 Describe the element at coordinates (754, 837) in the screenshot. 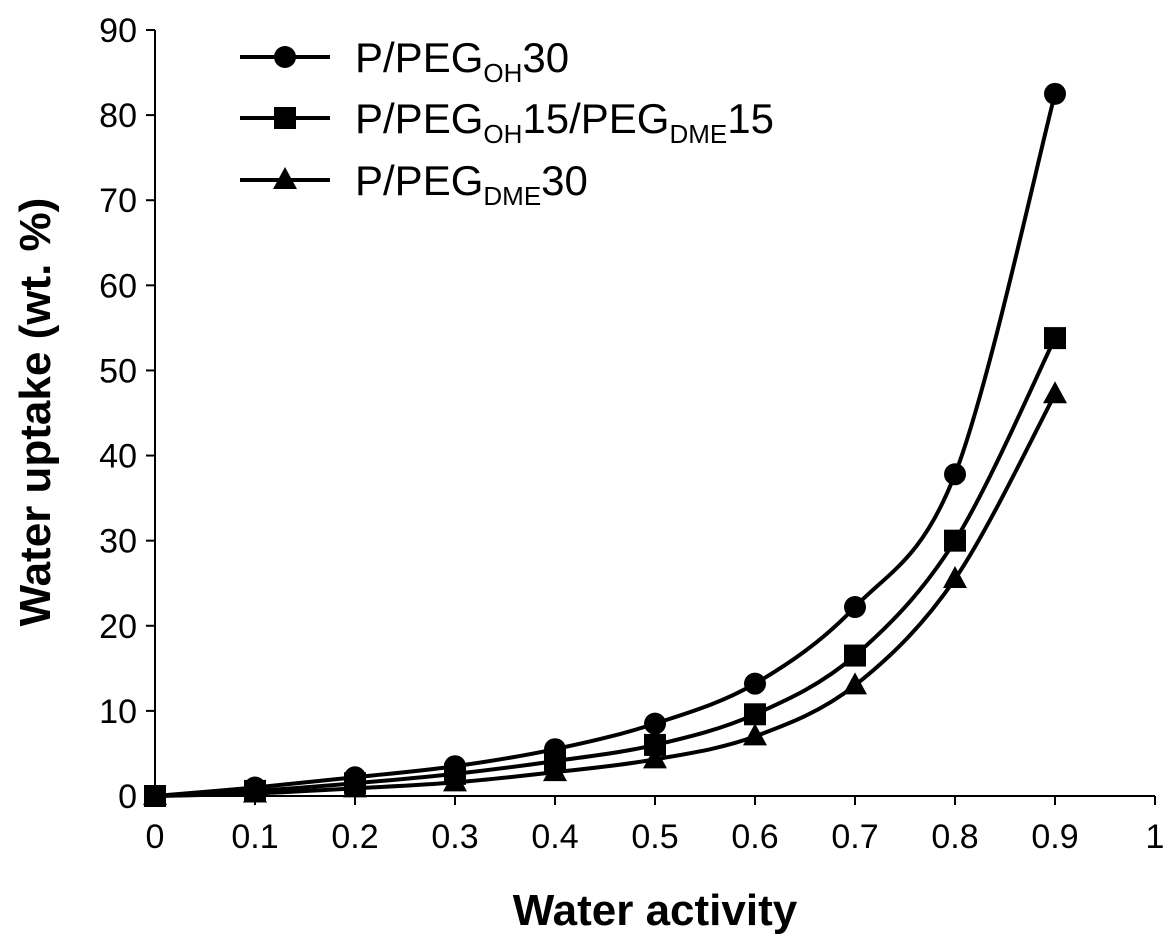

I see `x-tick-label: 0.6` at that location.